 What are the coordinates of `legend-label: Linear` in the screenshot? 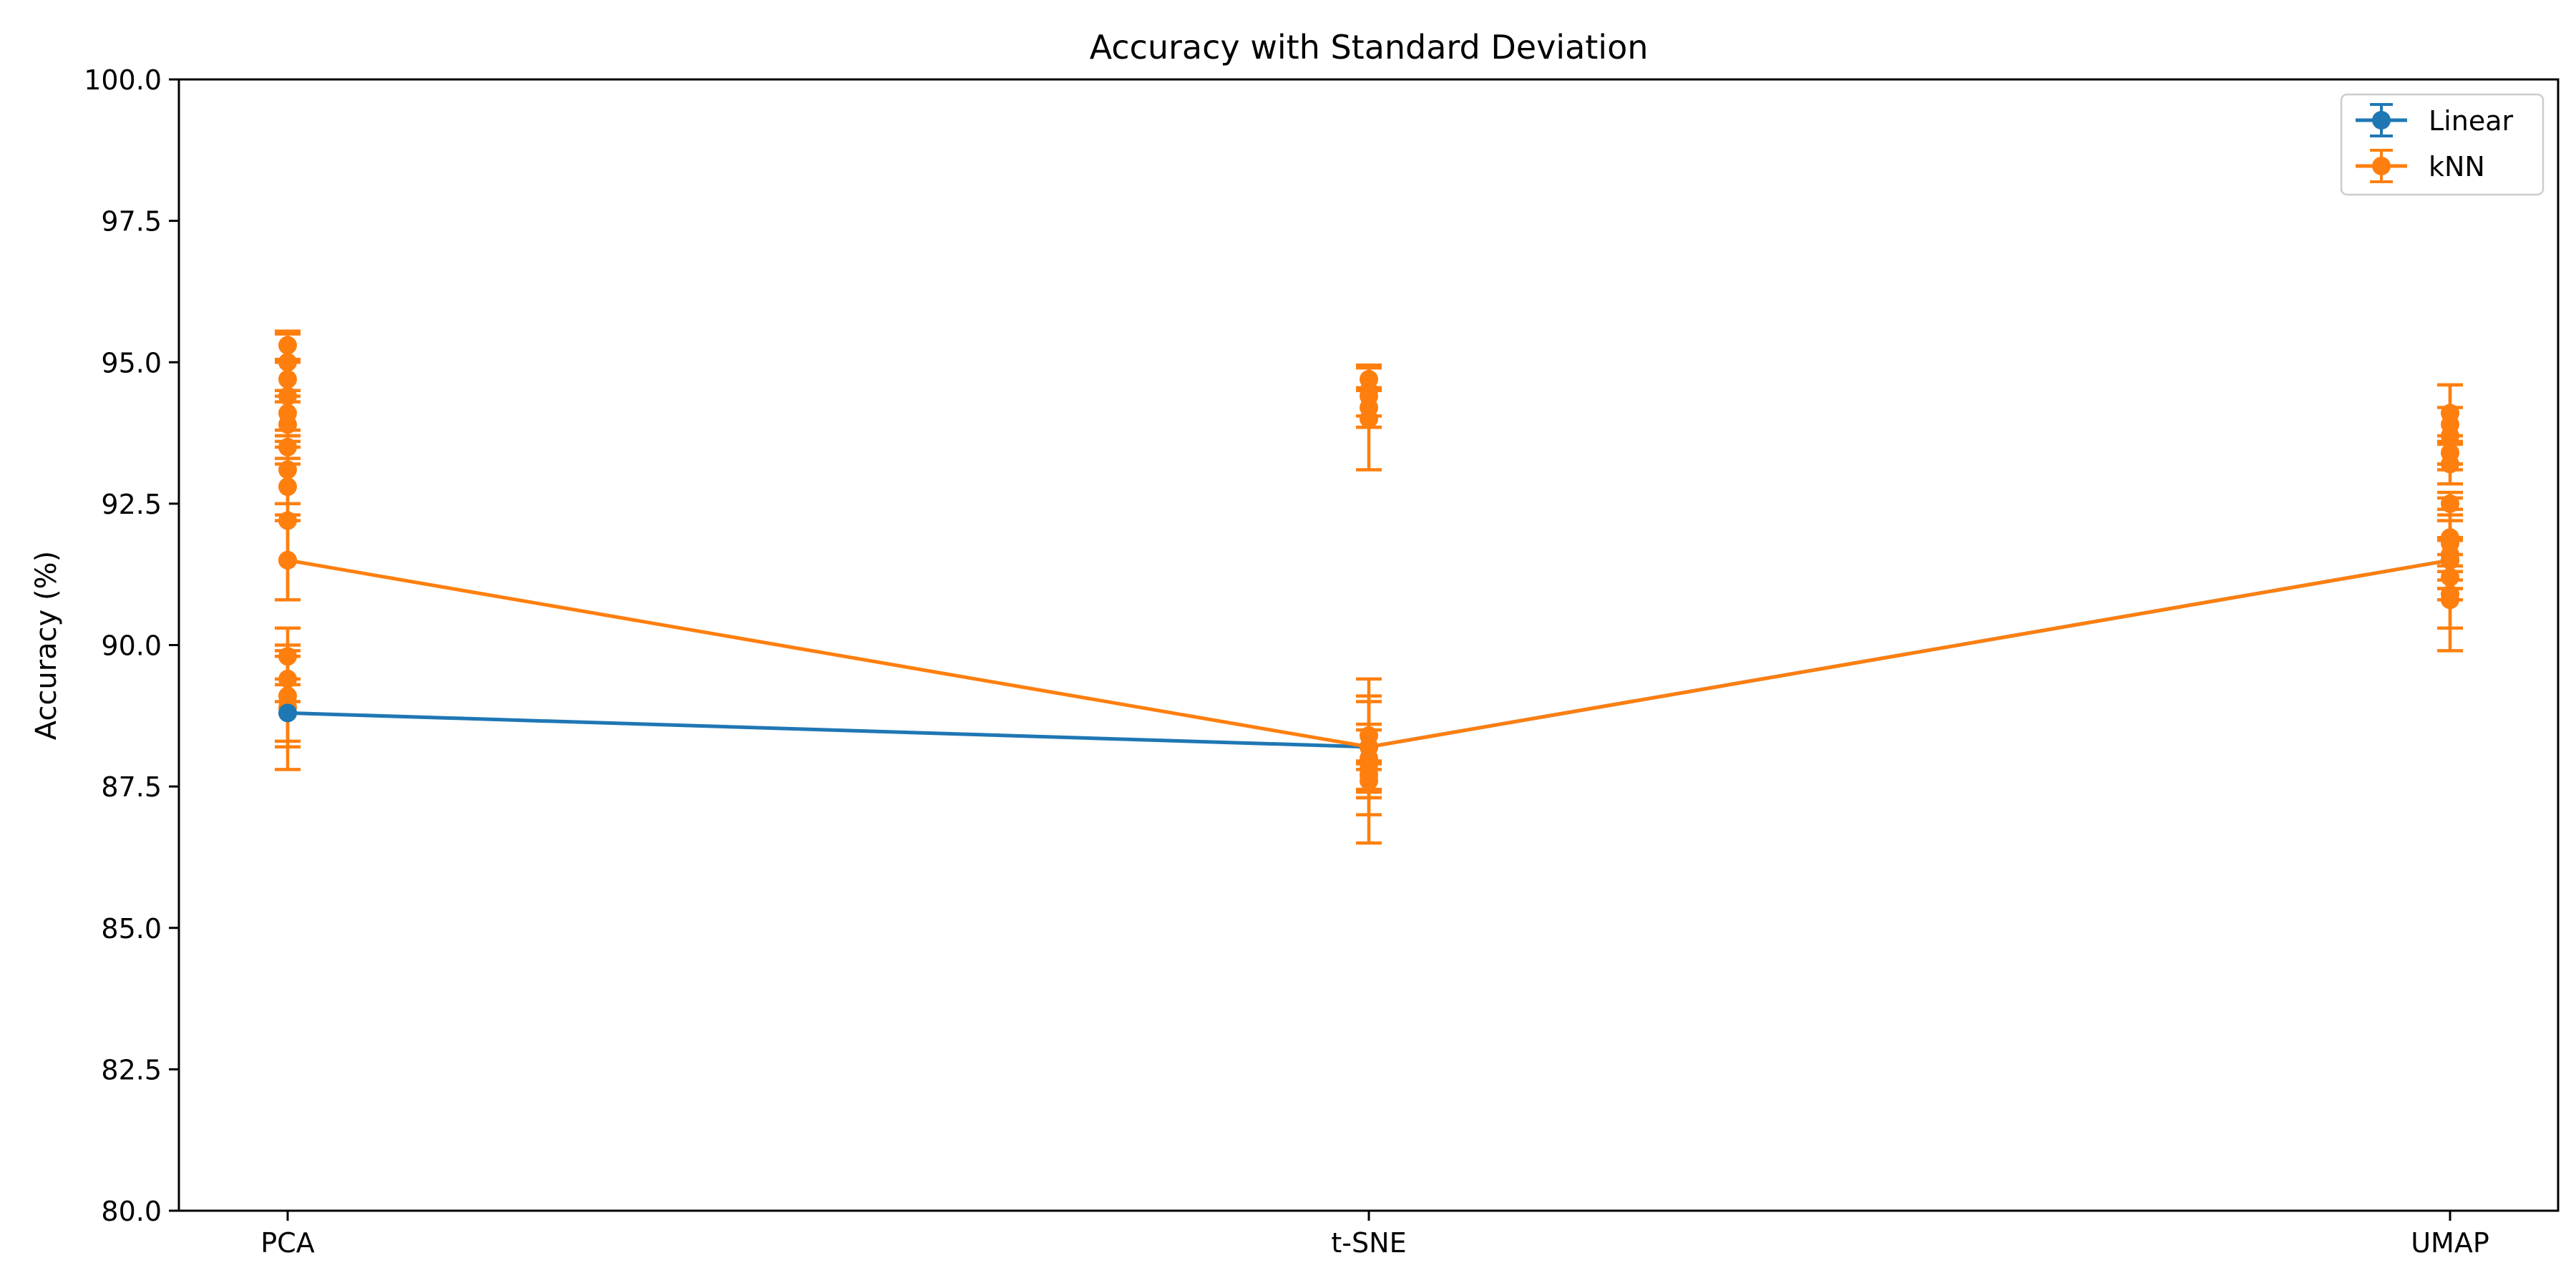 It's located at (2471, 121).